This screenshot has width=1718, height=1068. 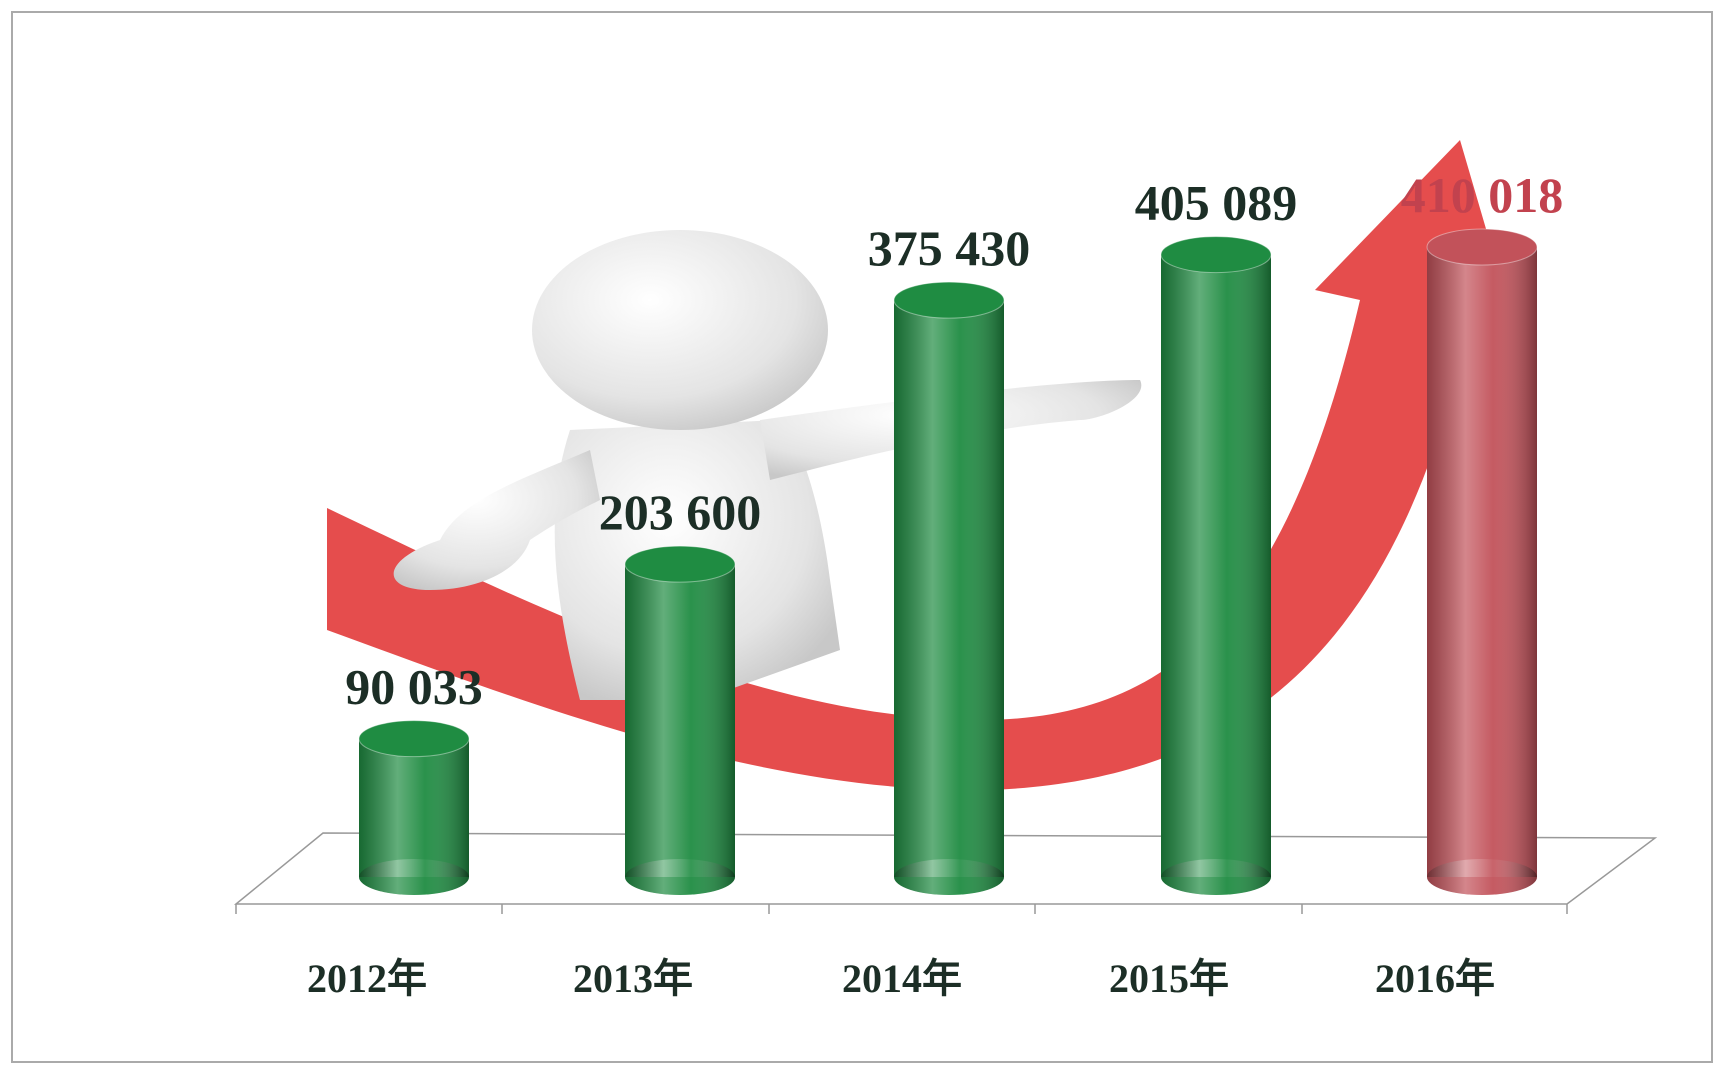 I want to click on floor-ticks, so click(x=901, y=909).